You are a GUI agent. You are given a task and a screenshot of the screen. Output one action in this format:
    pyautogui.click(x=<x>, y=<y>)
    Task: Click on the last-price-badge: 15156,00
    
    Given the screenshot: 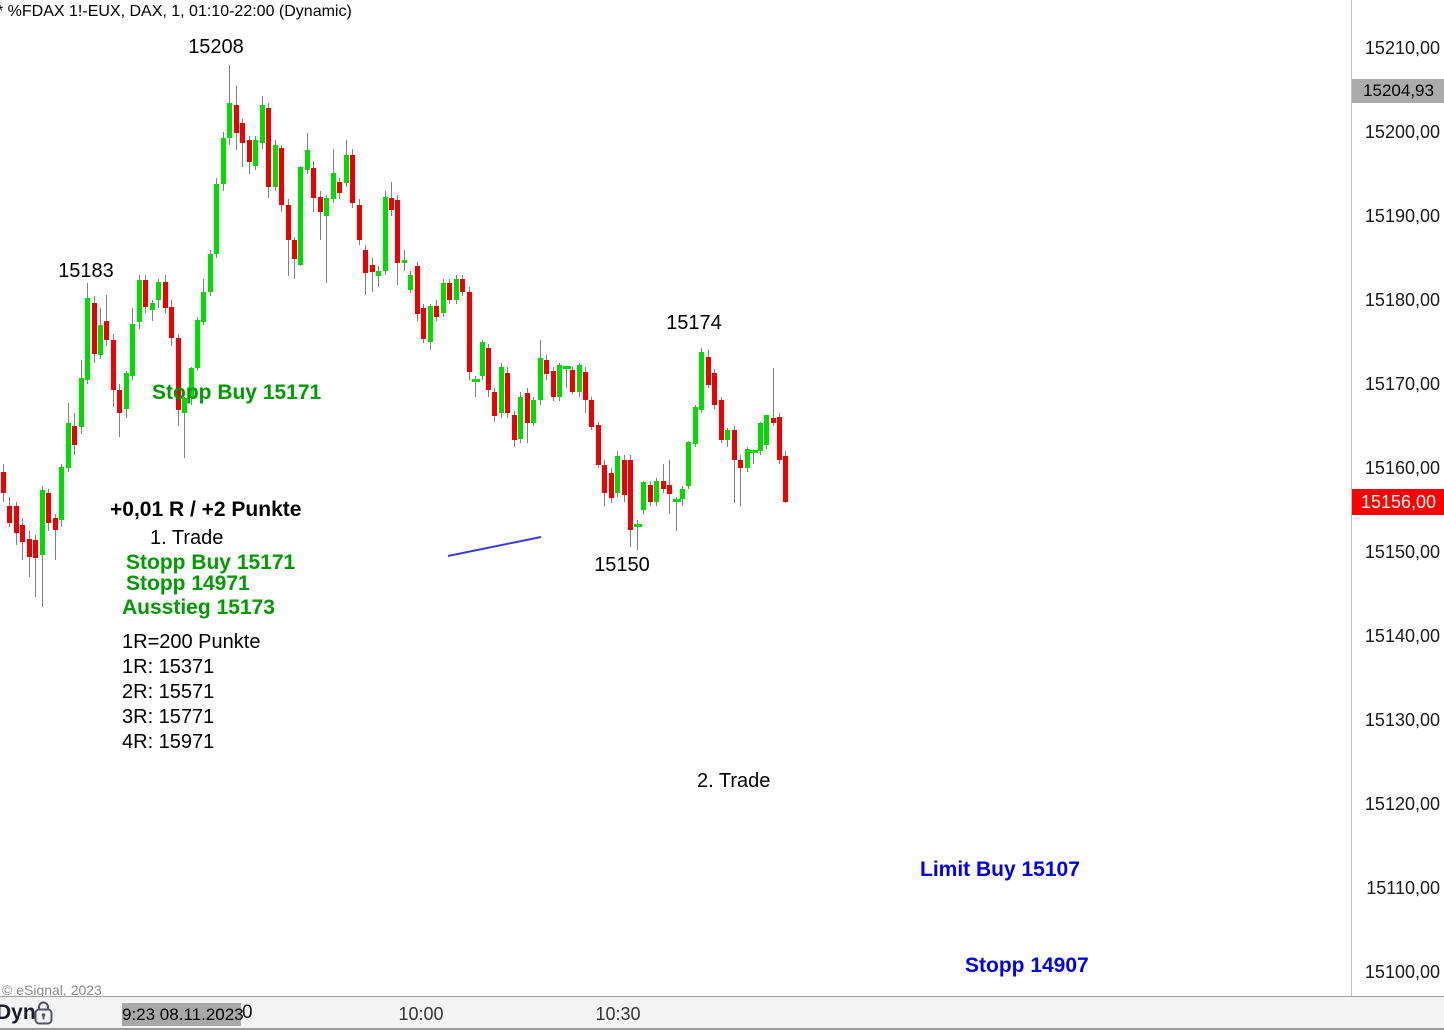 What is the action you would take?
    pyautogui.click(x=1398, y=501)
    